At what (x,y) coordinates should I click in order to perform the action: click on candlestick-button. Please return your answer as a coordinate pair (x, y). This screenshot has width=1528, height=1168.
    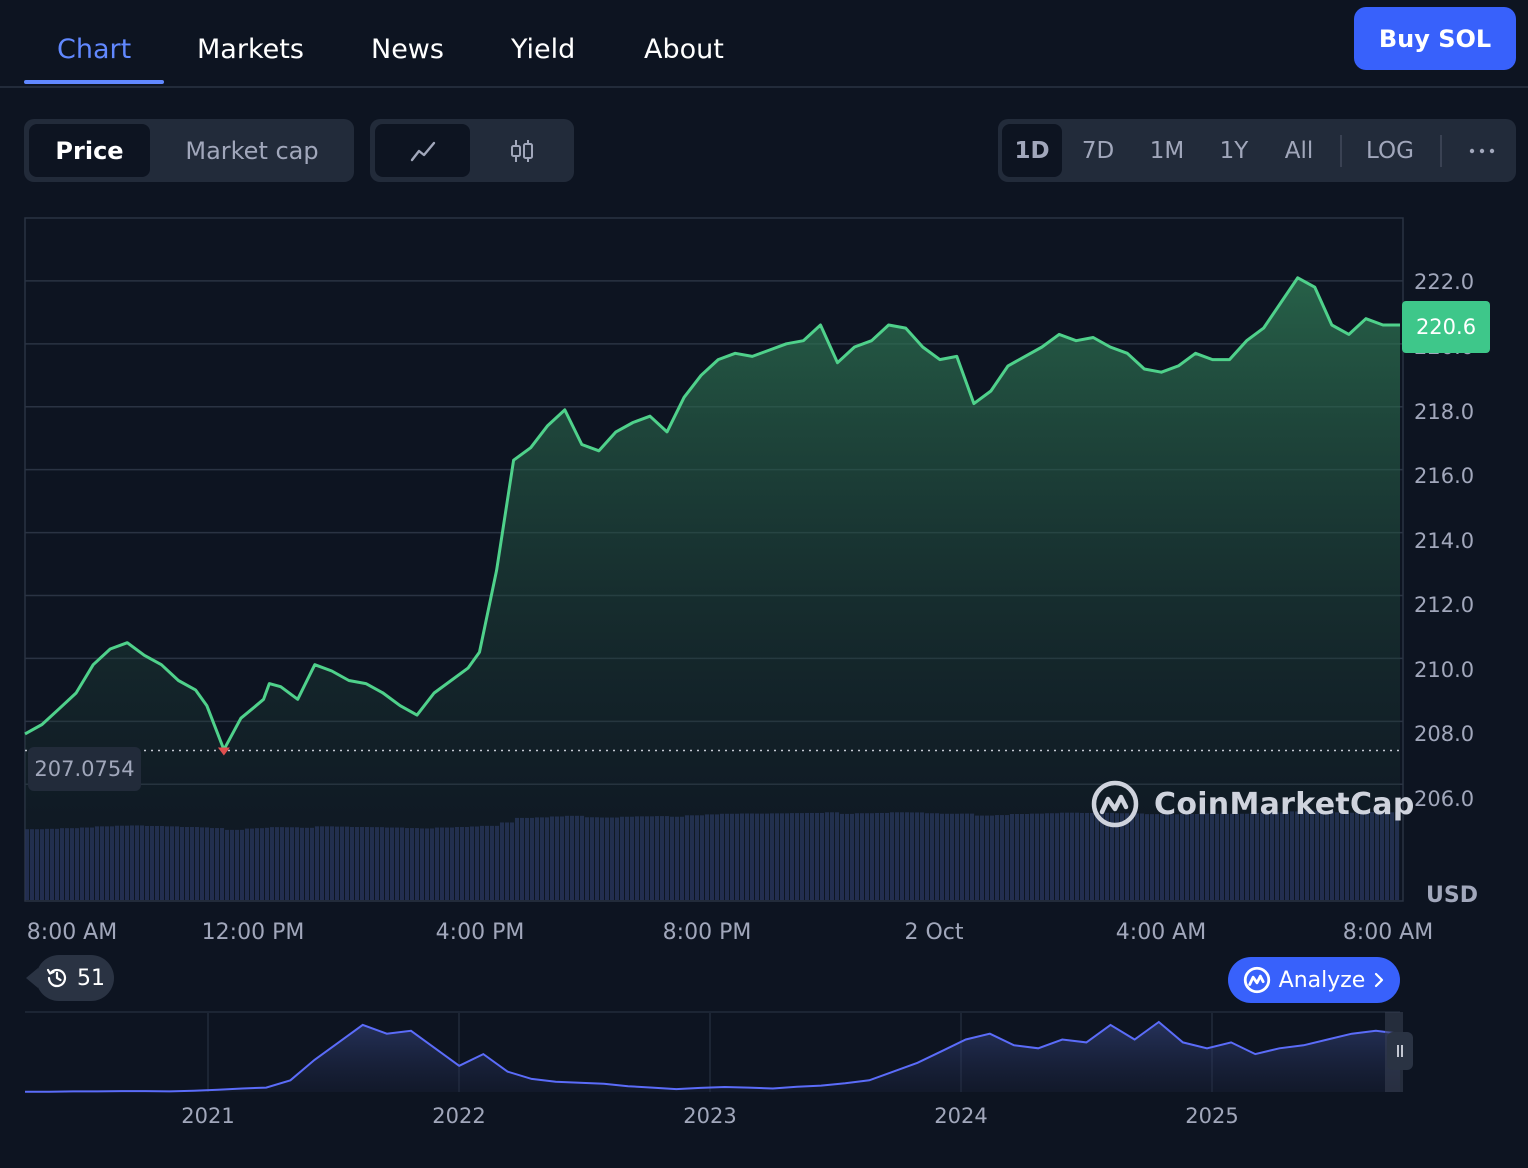
    Looking at the image, I should click on (521, 150).